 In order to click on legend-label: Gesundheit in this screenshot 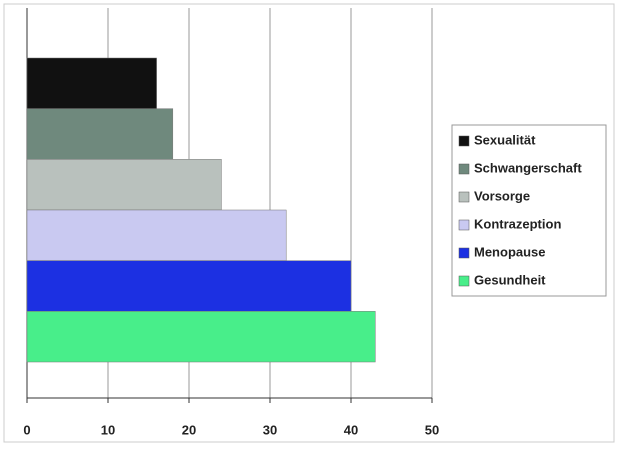, I will do `click(510, 279)`.